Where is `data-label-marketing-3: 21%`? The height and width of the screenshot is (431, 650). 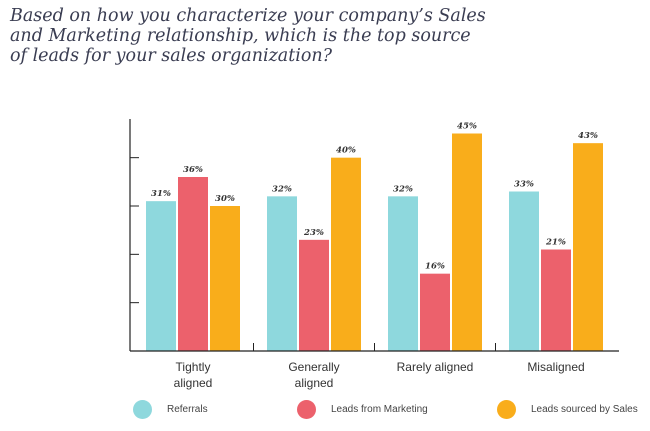
data-label-marketing-3: 21% is located at coordinates (555, 243).